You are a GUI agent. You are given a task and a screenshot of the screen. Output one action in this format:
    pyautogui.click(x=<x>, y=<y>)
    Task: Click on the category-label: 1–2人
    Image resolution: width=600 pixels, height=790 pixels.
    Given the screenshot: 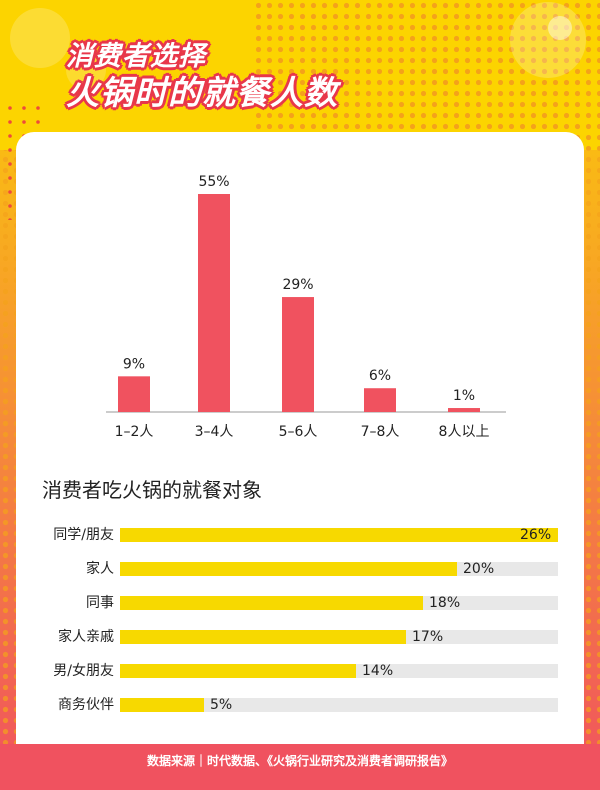 What is the action you would take?
    pyautogui.click(x=134, y=432)
    